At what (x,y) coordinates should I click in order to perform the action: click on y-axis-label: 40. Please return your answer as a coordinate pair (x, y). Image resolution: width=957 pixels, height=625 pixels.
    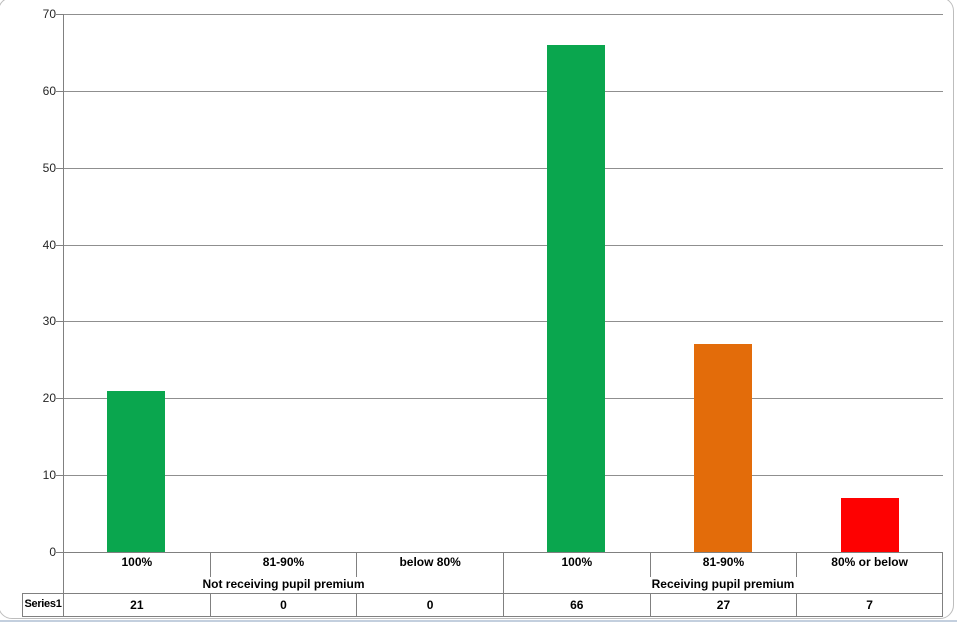
    Looking at the image, I should click on (49, 245).